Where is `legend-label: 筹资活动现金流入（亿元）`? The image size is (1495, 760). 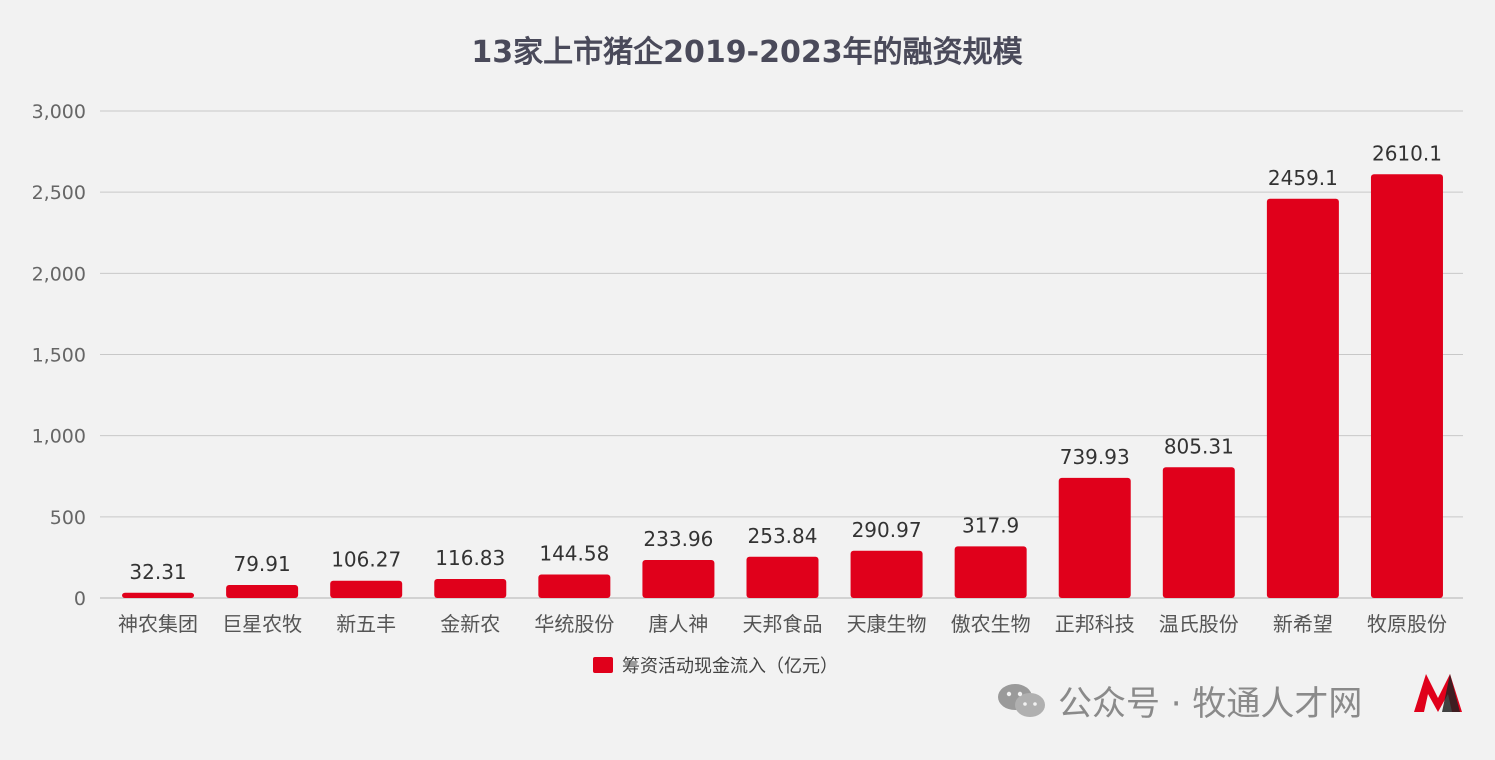 legend-label: 筹资活动现金流入（亿元） is located at coordinates (730, 666).